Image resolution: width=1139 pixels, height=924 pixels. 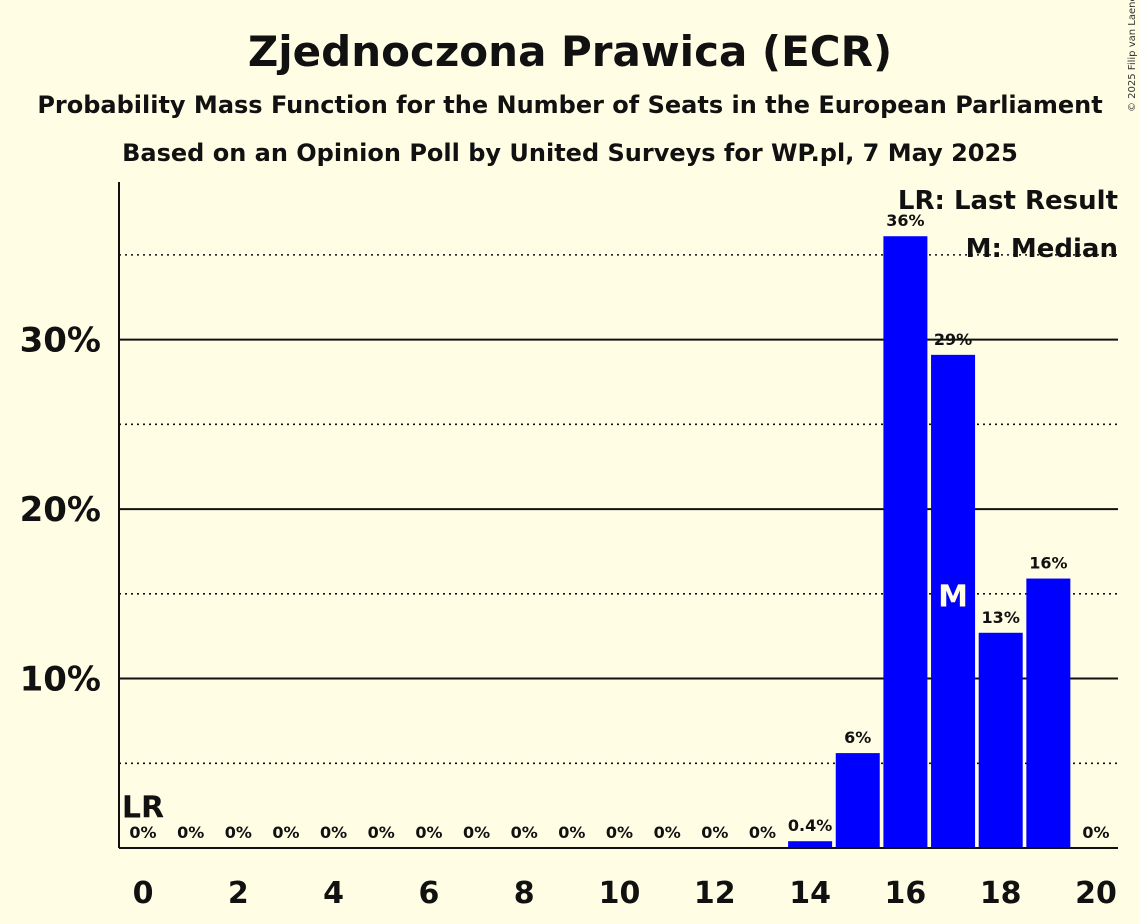 What do you see at coordinates (570, 51) in the screenshot?
I see `chart-title: Zjednoczona Prawica (ECR)` at bounding box center [570, 51].